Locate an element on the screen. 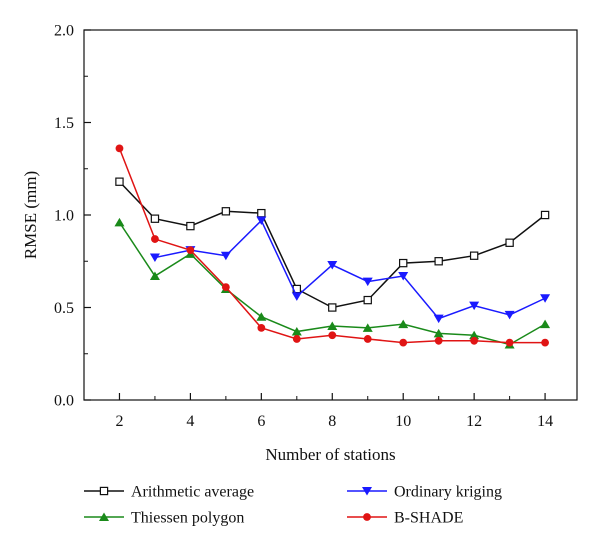 The width and height of the screenshot is (600, 554). legend-item-ordinary-kriging: Ordinary kriging is located at coordinates (424, 492).